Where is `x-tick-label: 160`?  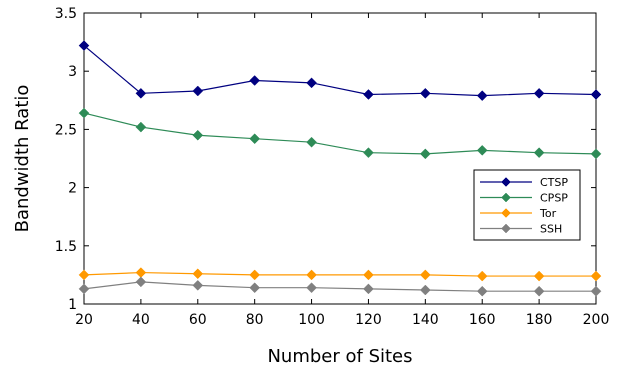 x-tick-label: 160 is located at coordinates (482, 320).